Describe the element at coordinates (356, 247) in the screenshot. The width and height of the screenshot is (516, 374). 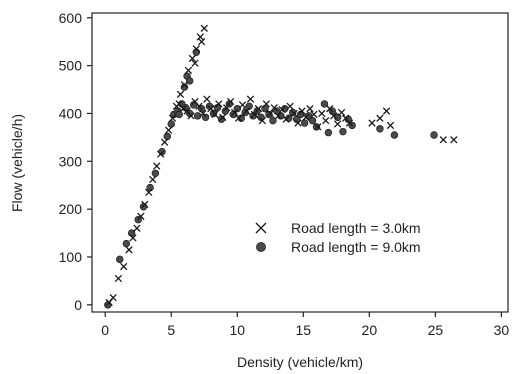
I see `legend-label-9km: Road length = 9.0km` at that location.